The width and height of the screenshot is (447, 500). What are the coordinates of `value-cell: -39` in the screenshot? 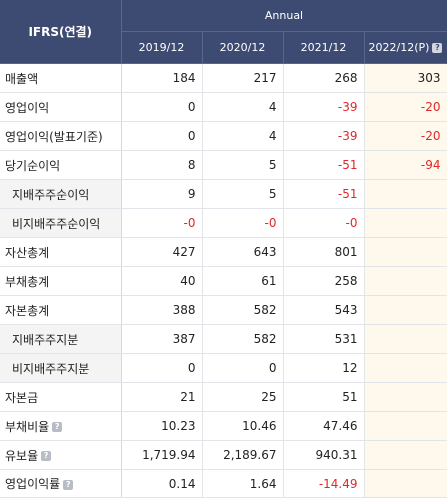 It's located at (324, 136).